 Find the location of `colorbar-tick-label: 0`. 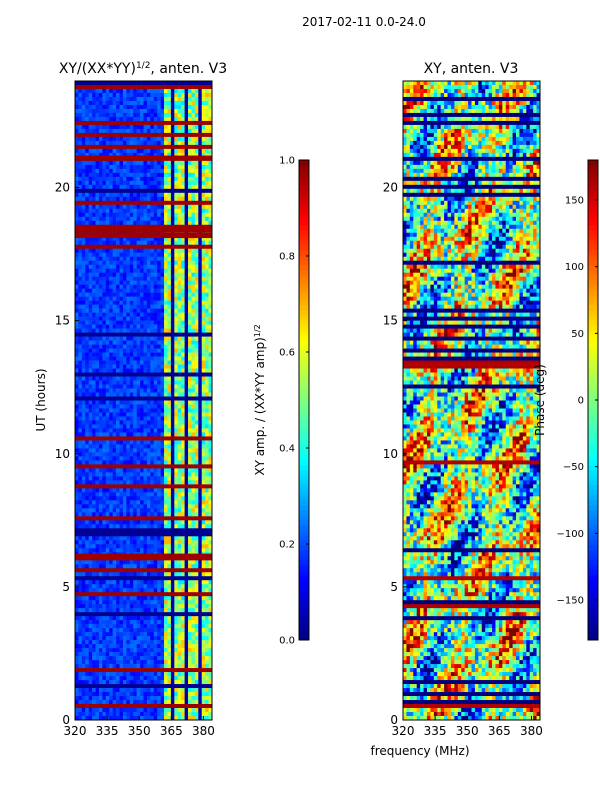

colorbar-tick-label: 0 is located at coordinates (581, 401).